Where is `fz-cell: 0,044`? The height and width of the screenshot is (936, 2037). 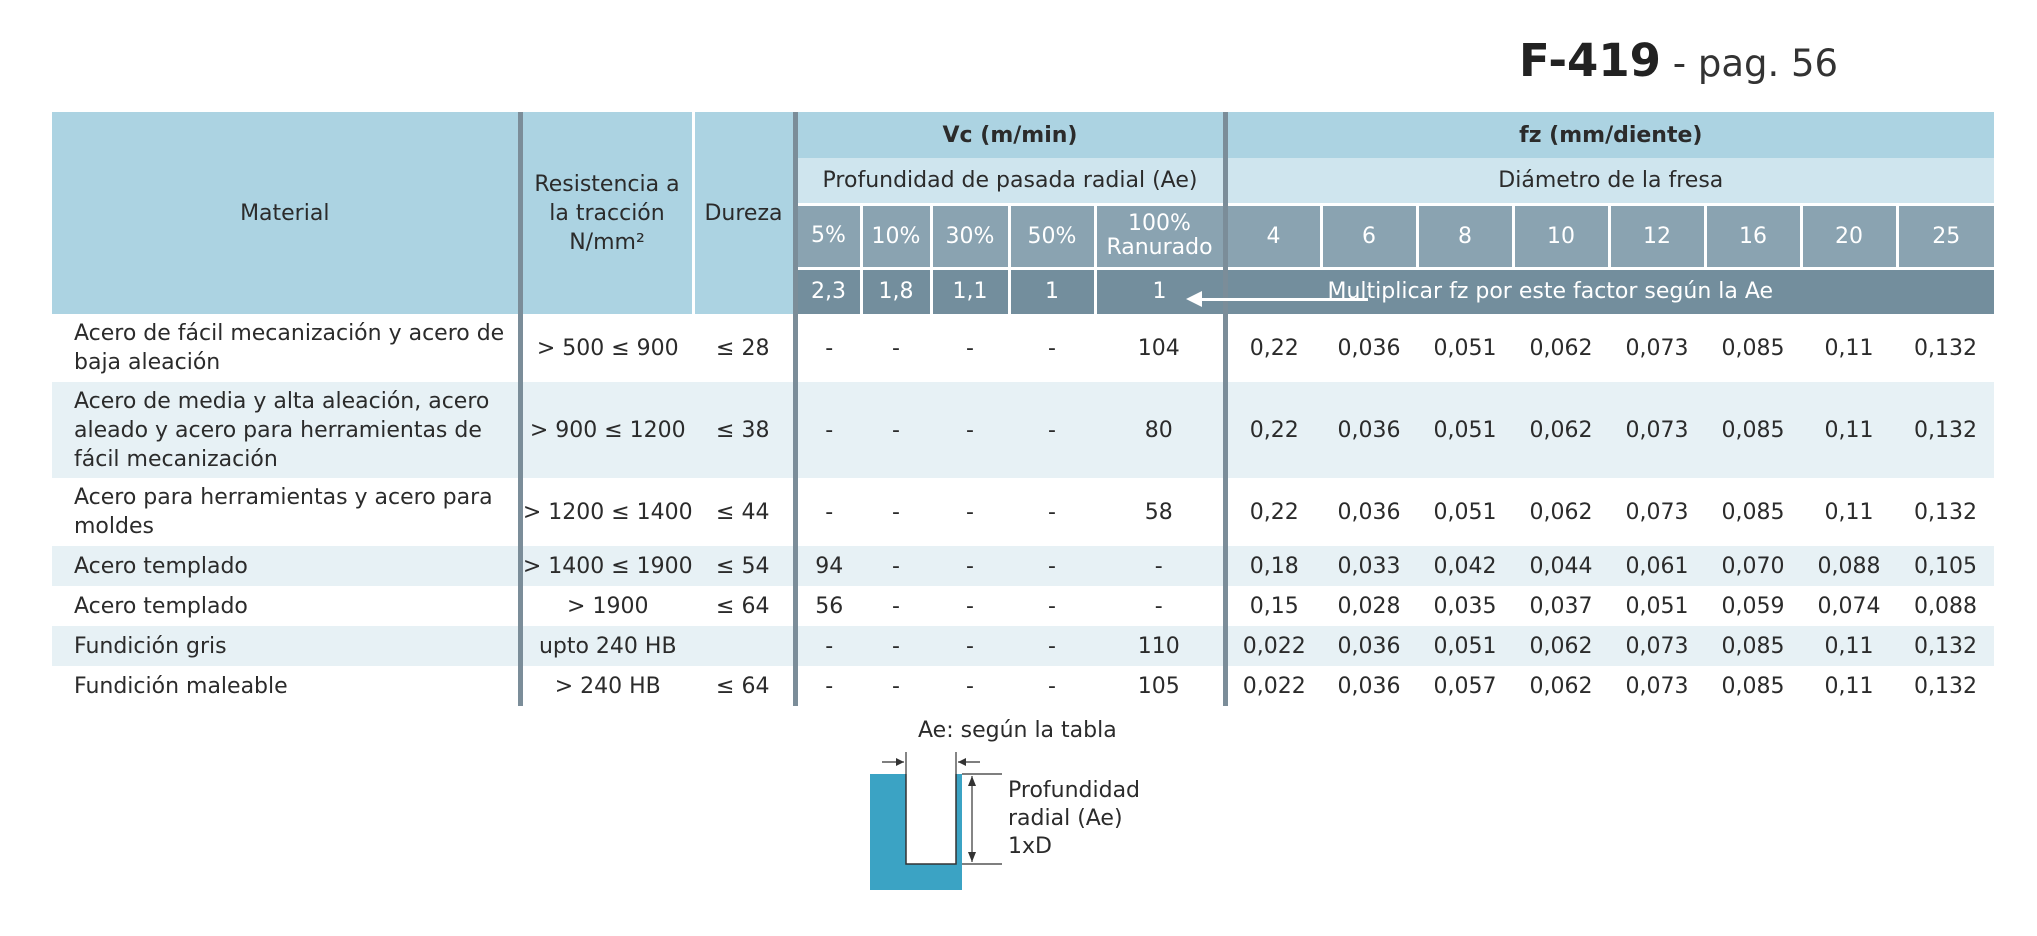
fz-cell: 0,044 is located at coordinates (1561, 566).